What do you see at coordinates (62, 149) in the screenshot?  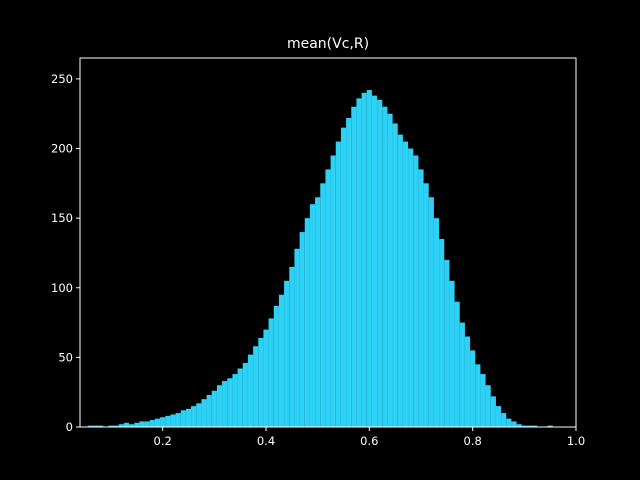 I see `y-tick-label: 200` at bounding box center [62, 149].